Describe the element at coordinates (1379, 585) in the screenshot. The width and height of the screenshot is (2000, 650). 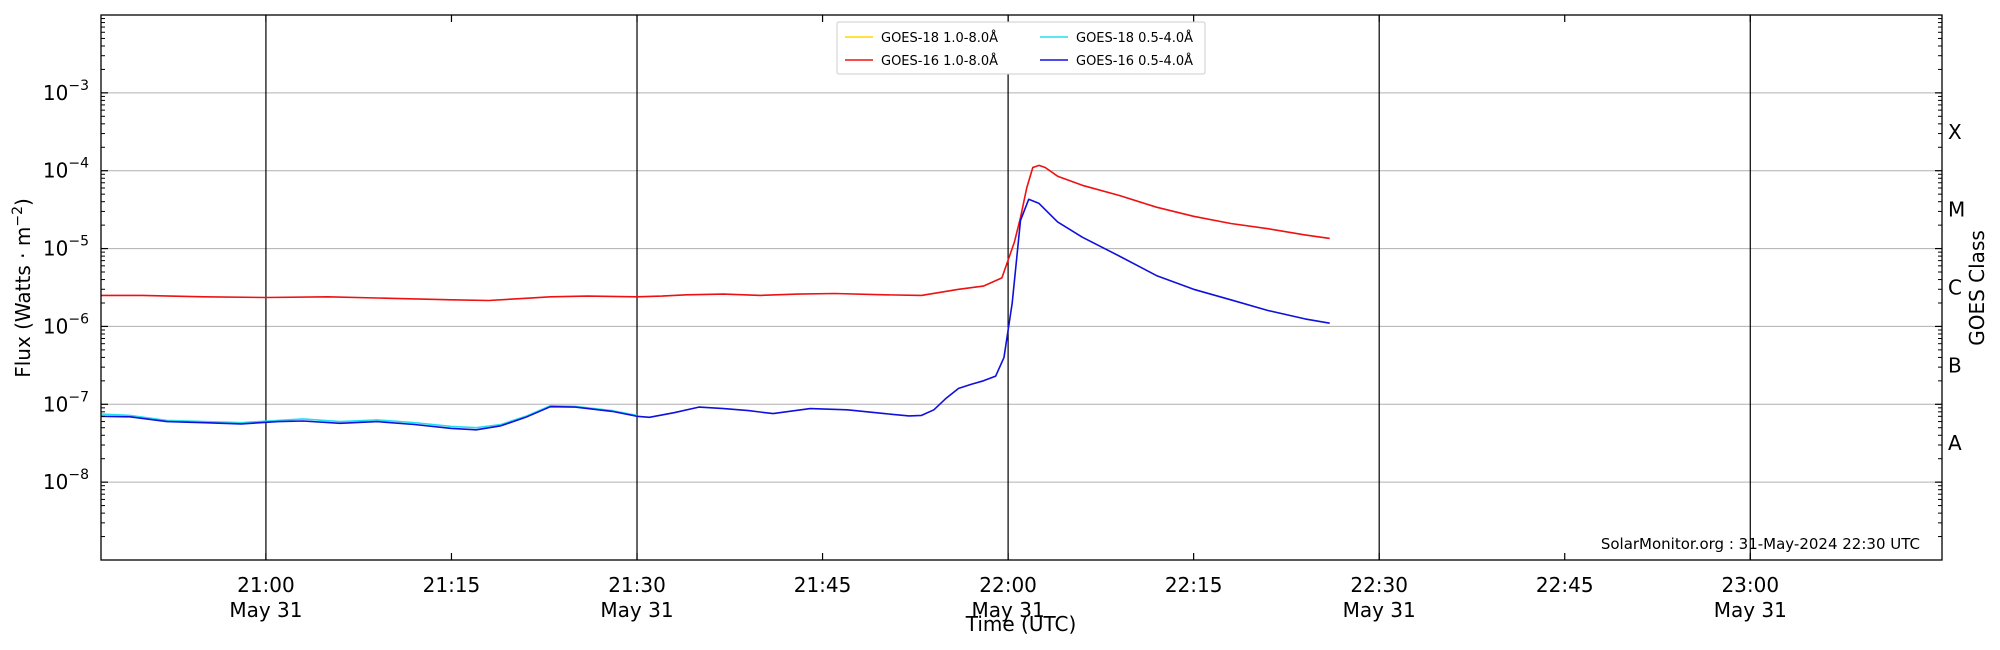
I see `x-tick-label: 22:30` at that location.